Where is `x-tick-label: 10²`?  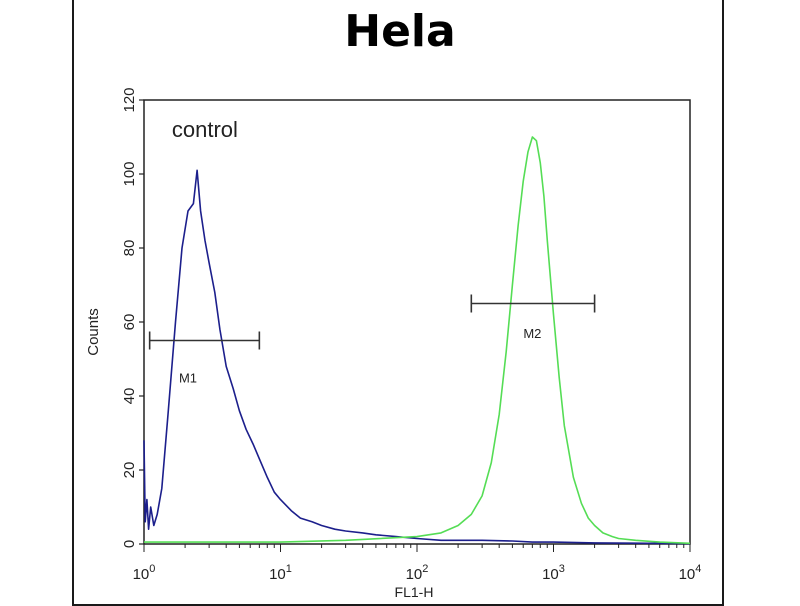 x-tick-label: 10² is located at coordinates (417, 573).